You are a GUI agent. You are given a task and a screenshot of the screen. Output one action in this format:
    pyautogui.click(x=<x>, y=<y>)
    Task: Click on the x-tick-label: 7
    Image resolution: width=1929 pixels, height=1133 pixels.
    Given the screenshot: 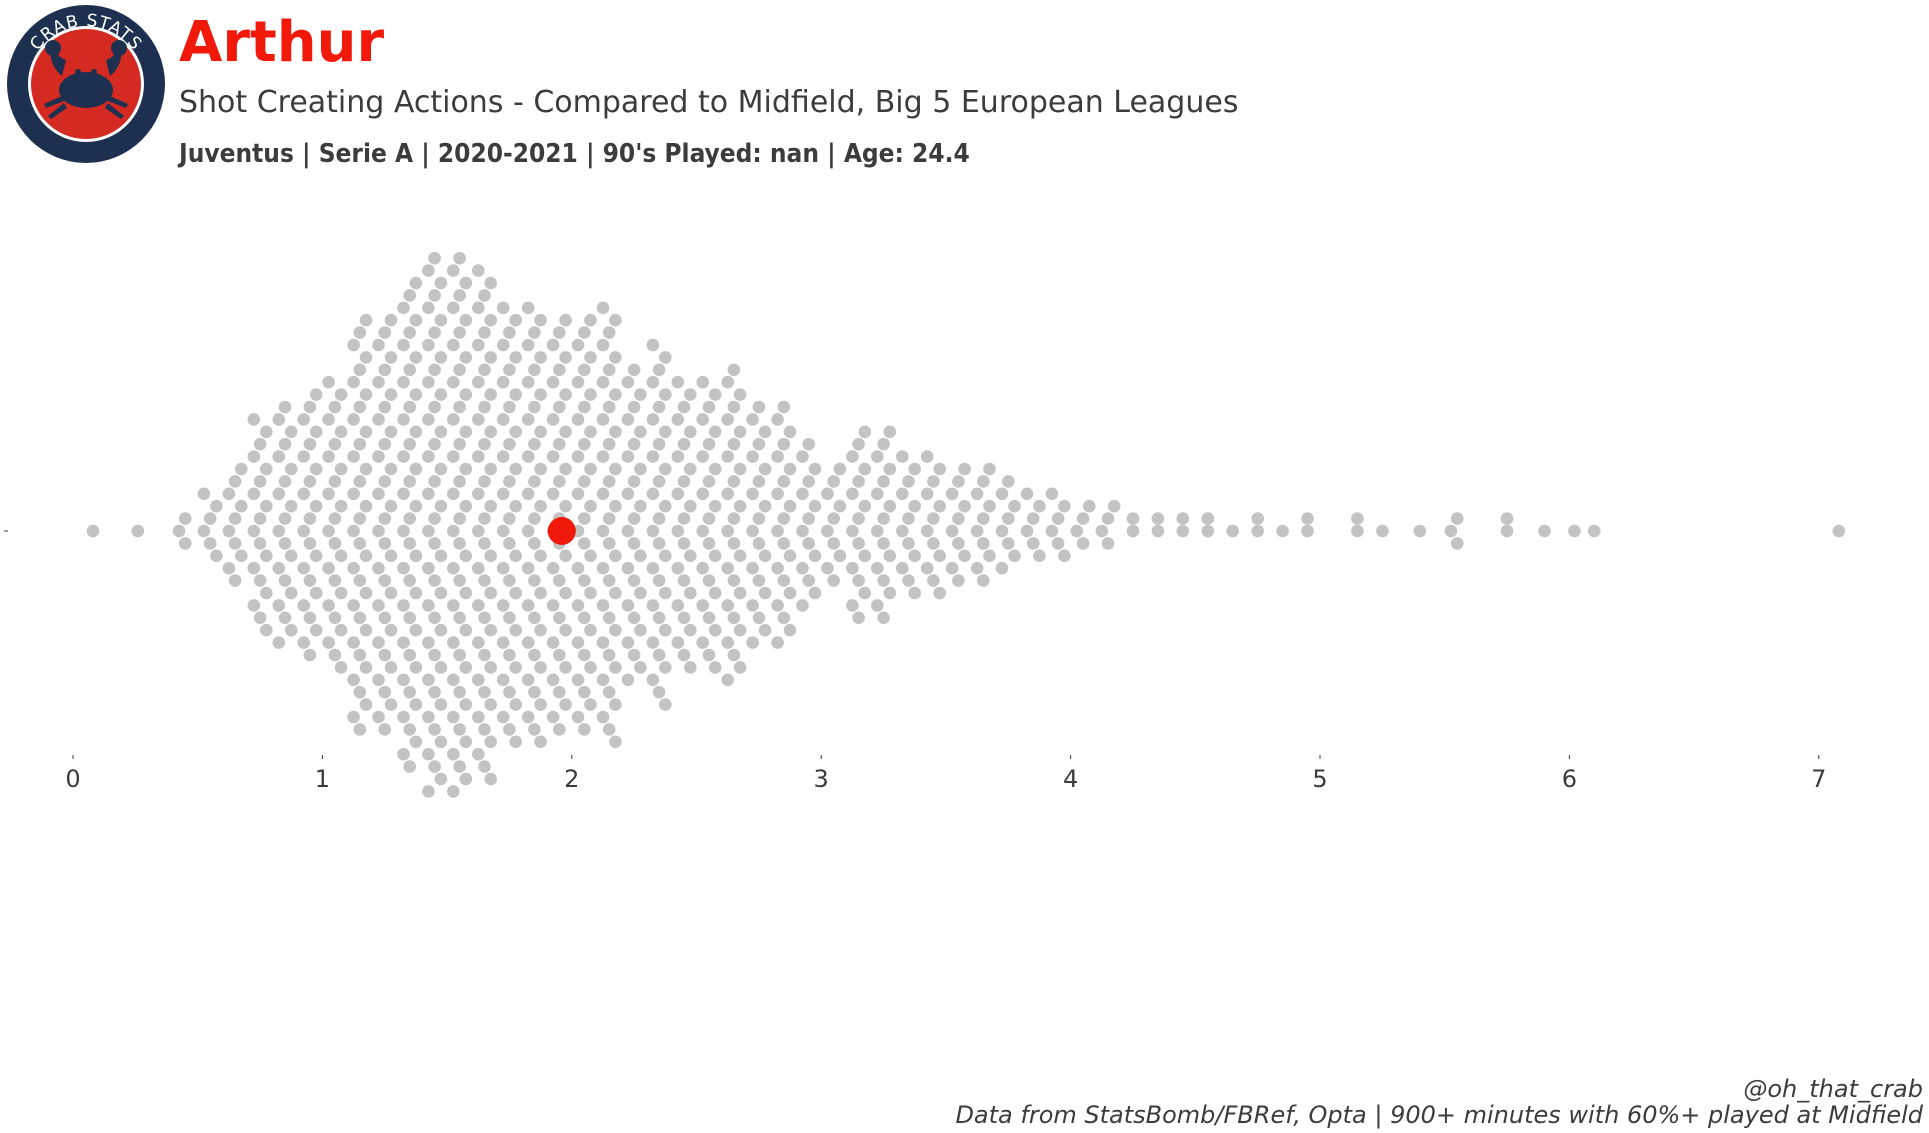 What is the action you would take?
    pyautogui.click(x=1818, y=779)
    